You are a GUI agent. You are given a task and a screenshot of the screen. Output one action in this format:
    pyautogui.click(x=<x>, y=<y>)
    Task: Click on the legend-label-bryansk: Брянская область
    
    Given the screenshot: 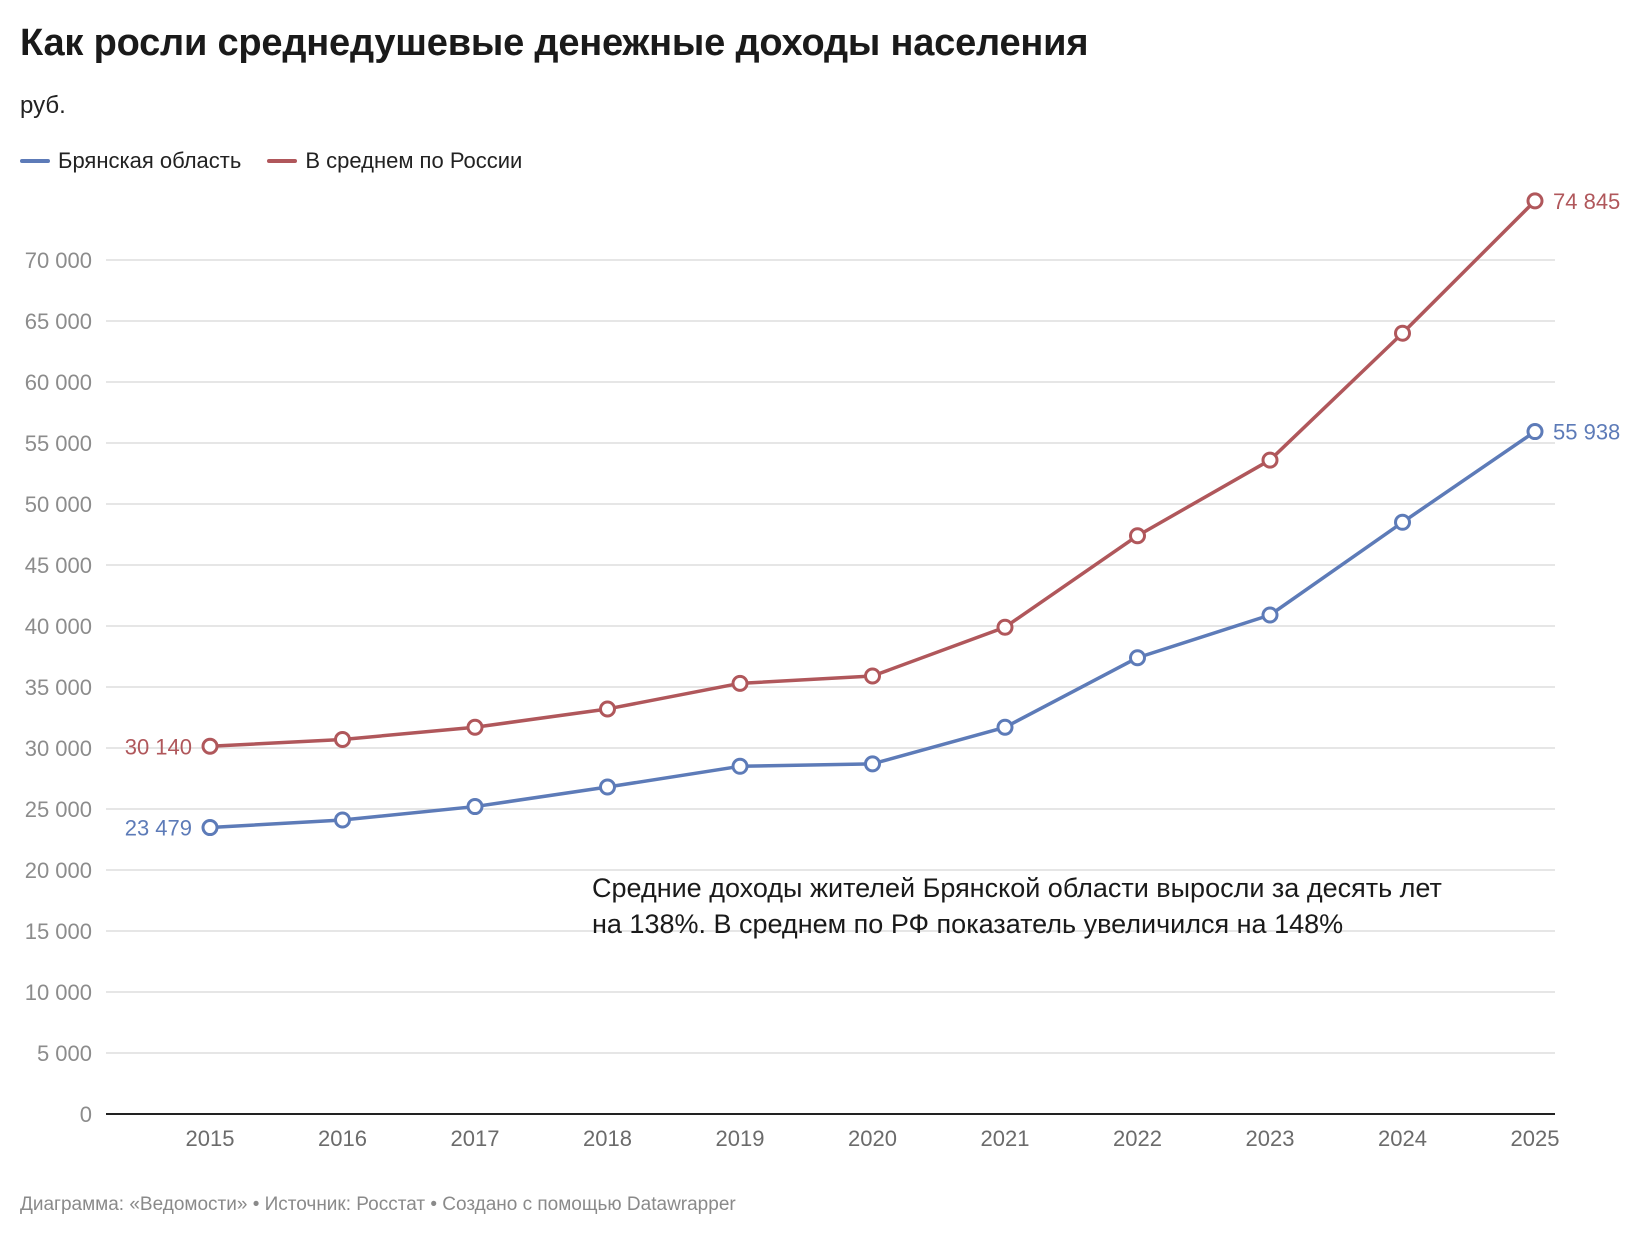 What is the action you would take?
    pyautogui.click(x=150, y=160)
    